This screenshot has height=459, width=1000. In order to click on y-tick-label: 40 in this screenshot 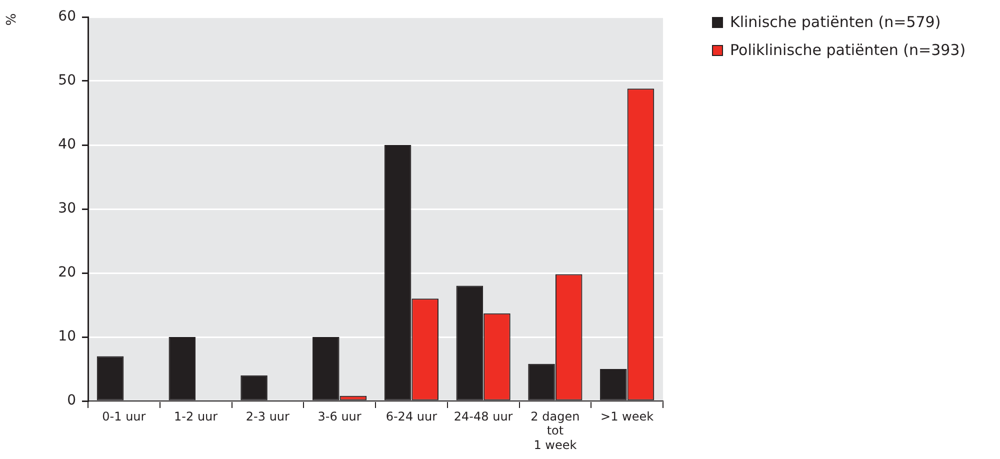, I will do `click(67, 144)`.